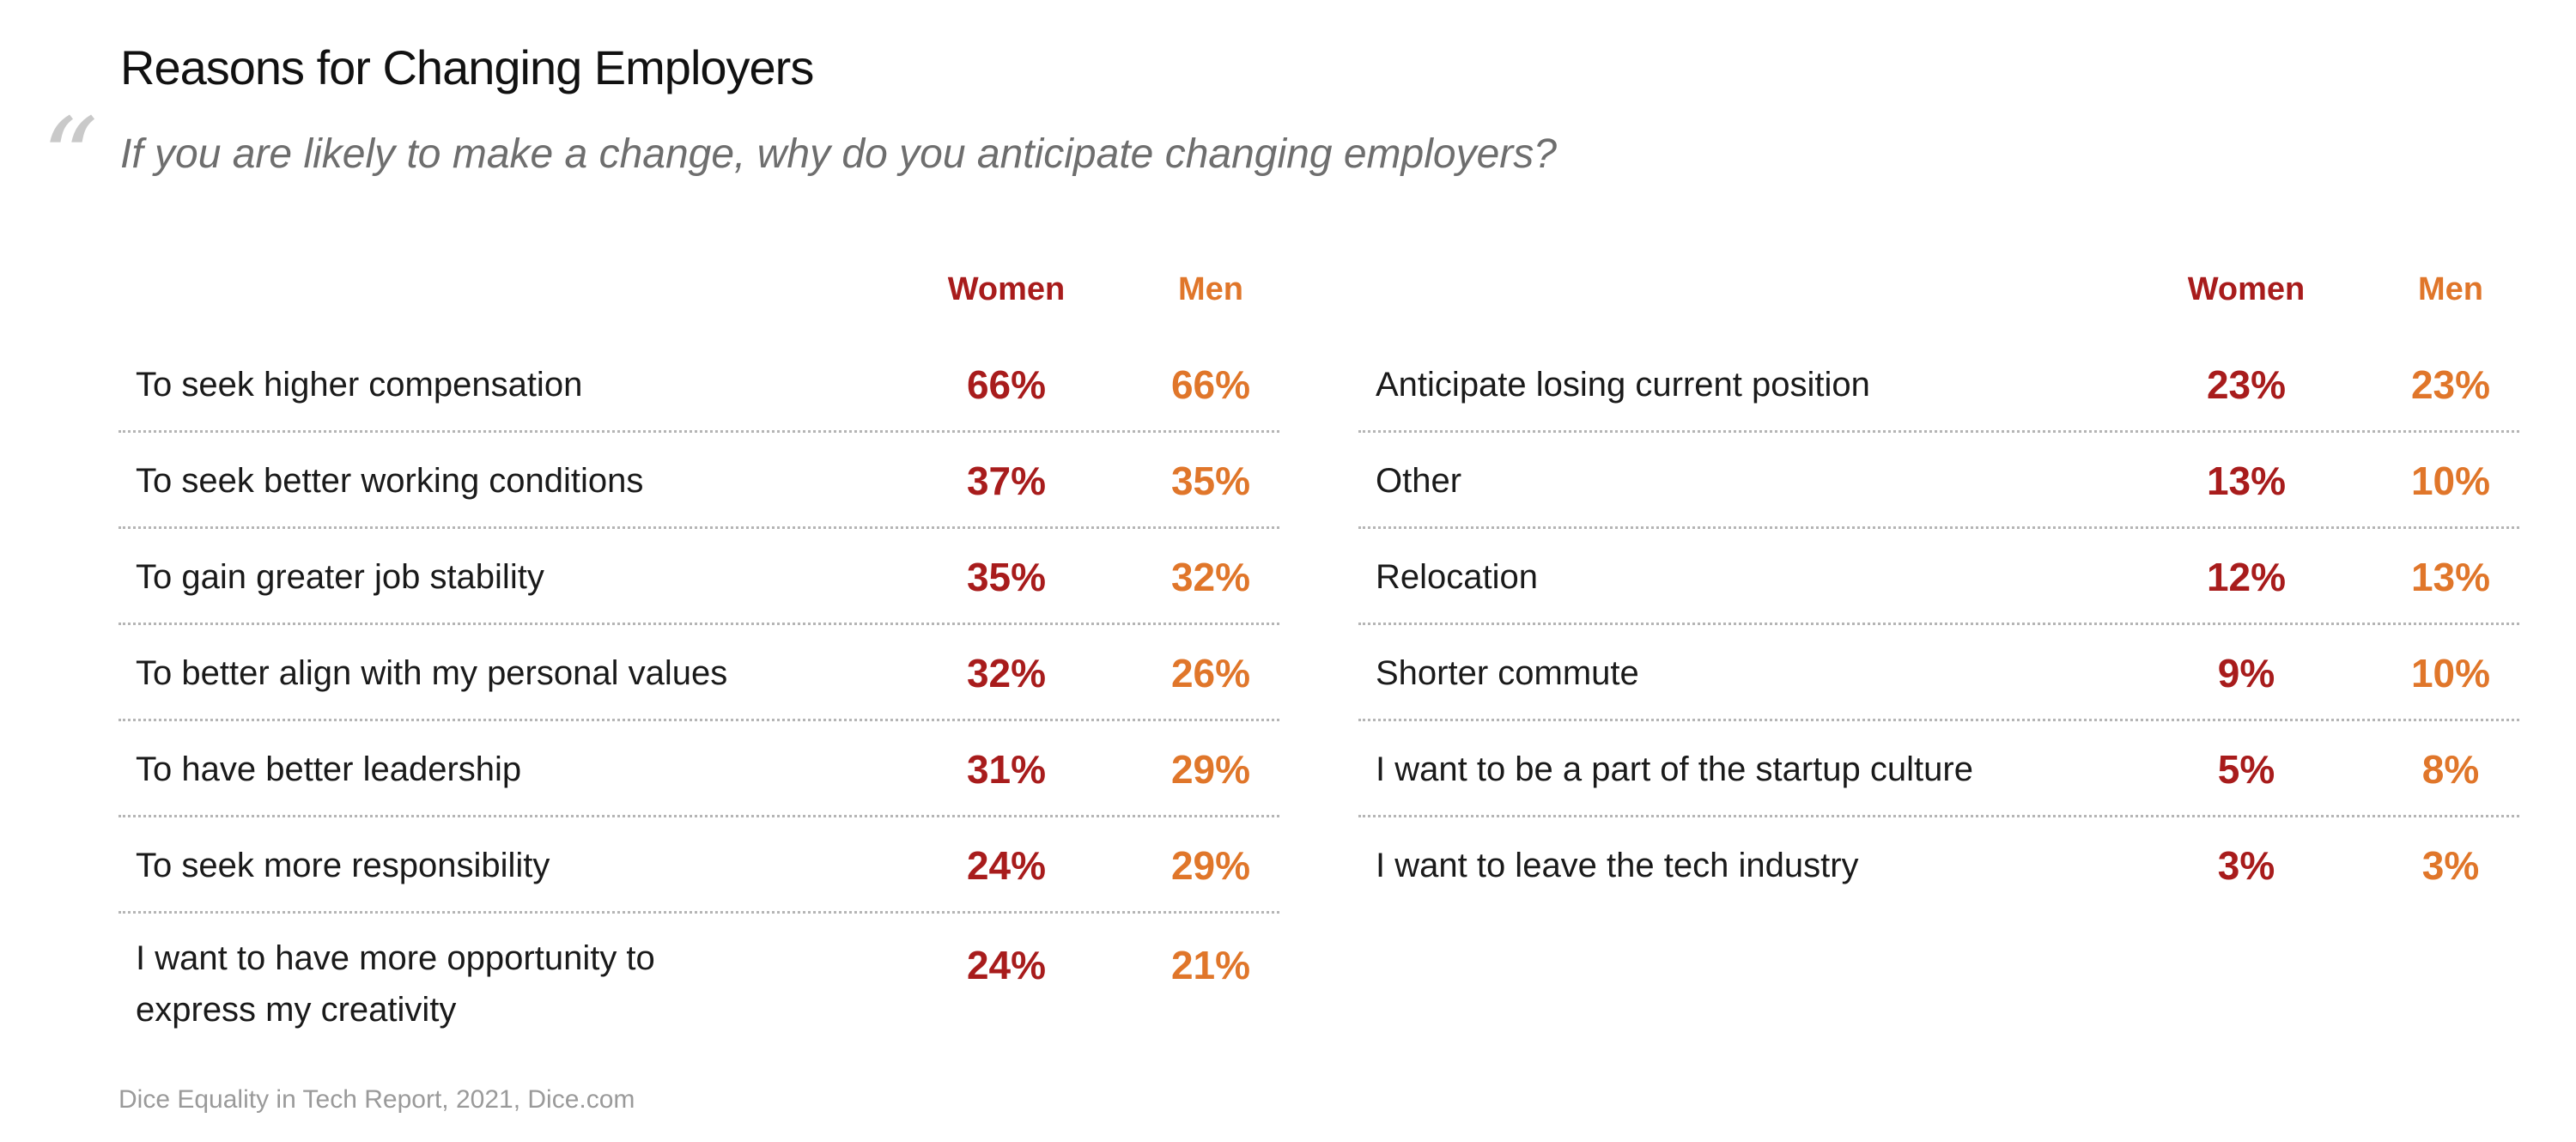 Image resolution: width=2576 pixels, height=1142 pixels. What do you see at coordinates (1938, 297) in the screenshot?
I see `right-table-header: Women Men` at bounding box center [1938, 297].